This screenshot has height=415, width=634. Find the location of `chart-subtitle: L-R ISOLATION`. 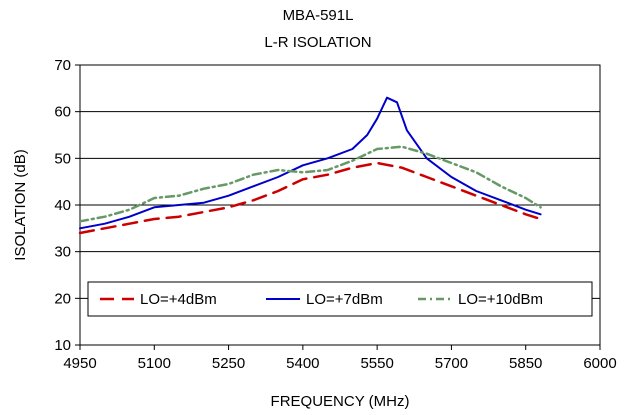

chart-subtitle: L-R ISOLATION is located at coordinates (317, 42).